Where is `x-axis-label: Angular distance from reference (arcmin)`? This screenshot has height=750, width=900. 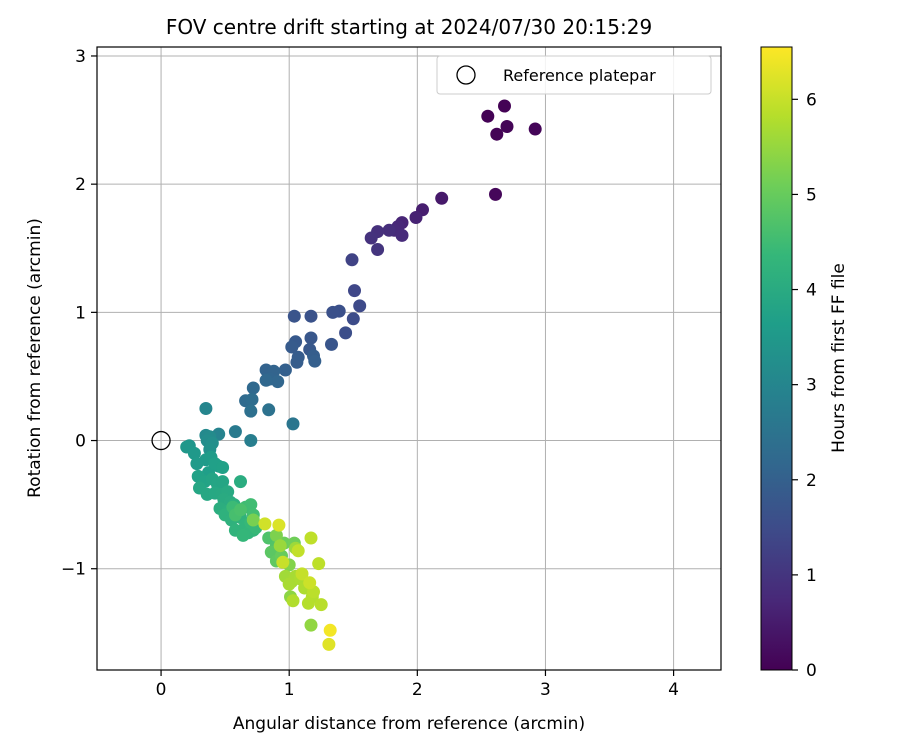 x-axis-label: Angular distance from reference (arcmin) is located at coordinates (409, 724).